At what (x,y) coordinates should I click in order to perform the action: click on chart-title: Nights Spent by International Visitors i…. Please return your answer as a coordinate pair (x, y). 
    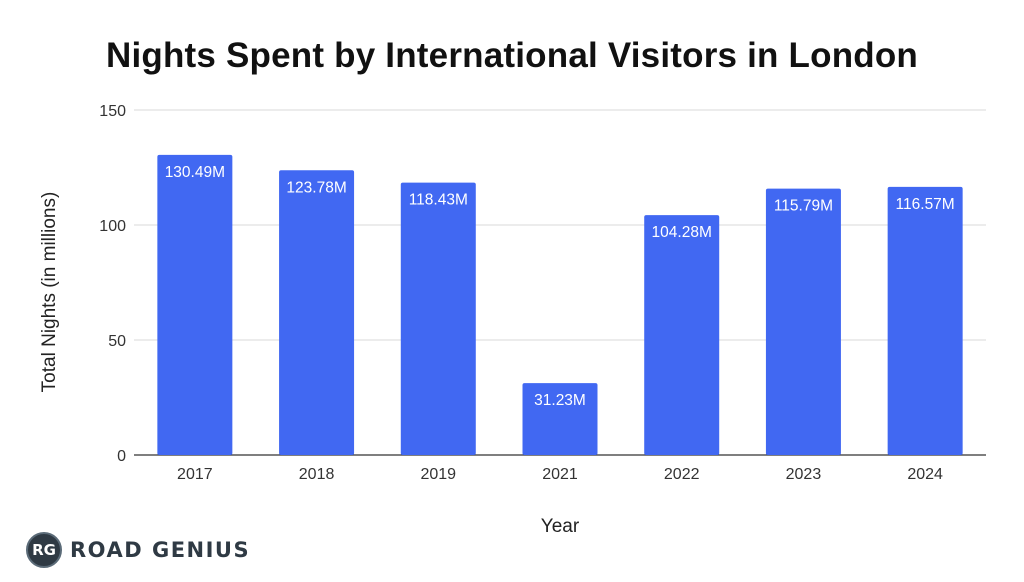
    Looking at the image, I should click on (512, 55).